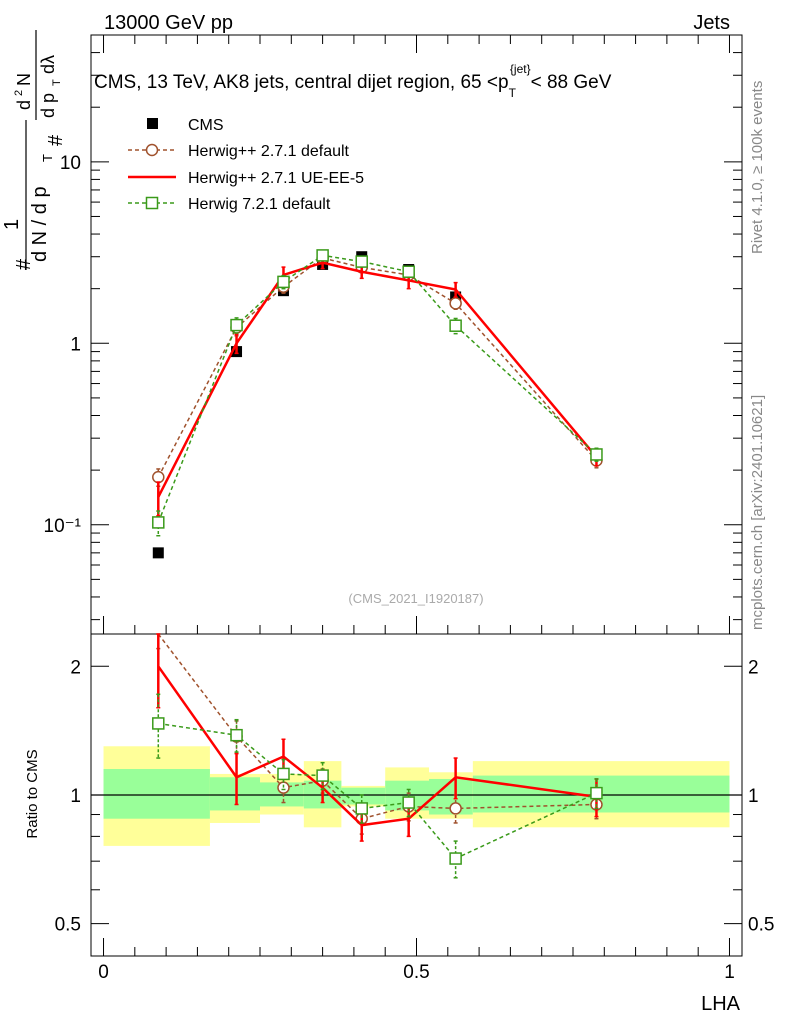 This screenshot has height=1024, width=786. What do you see at coordinates (75, 344) in the screenshot?
I see `y-tick-label: 1` at bounding box center [75, 344].